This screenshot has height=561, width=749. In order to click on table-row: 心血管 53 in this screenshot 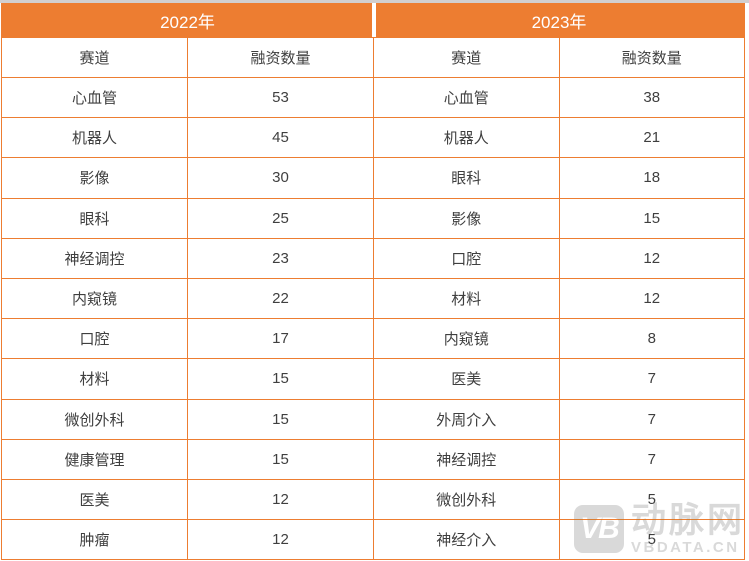, I will do `click(187, 97)`.